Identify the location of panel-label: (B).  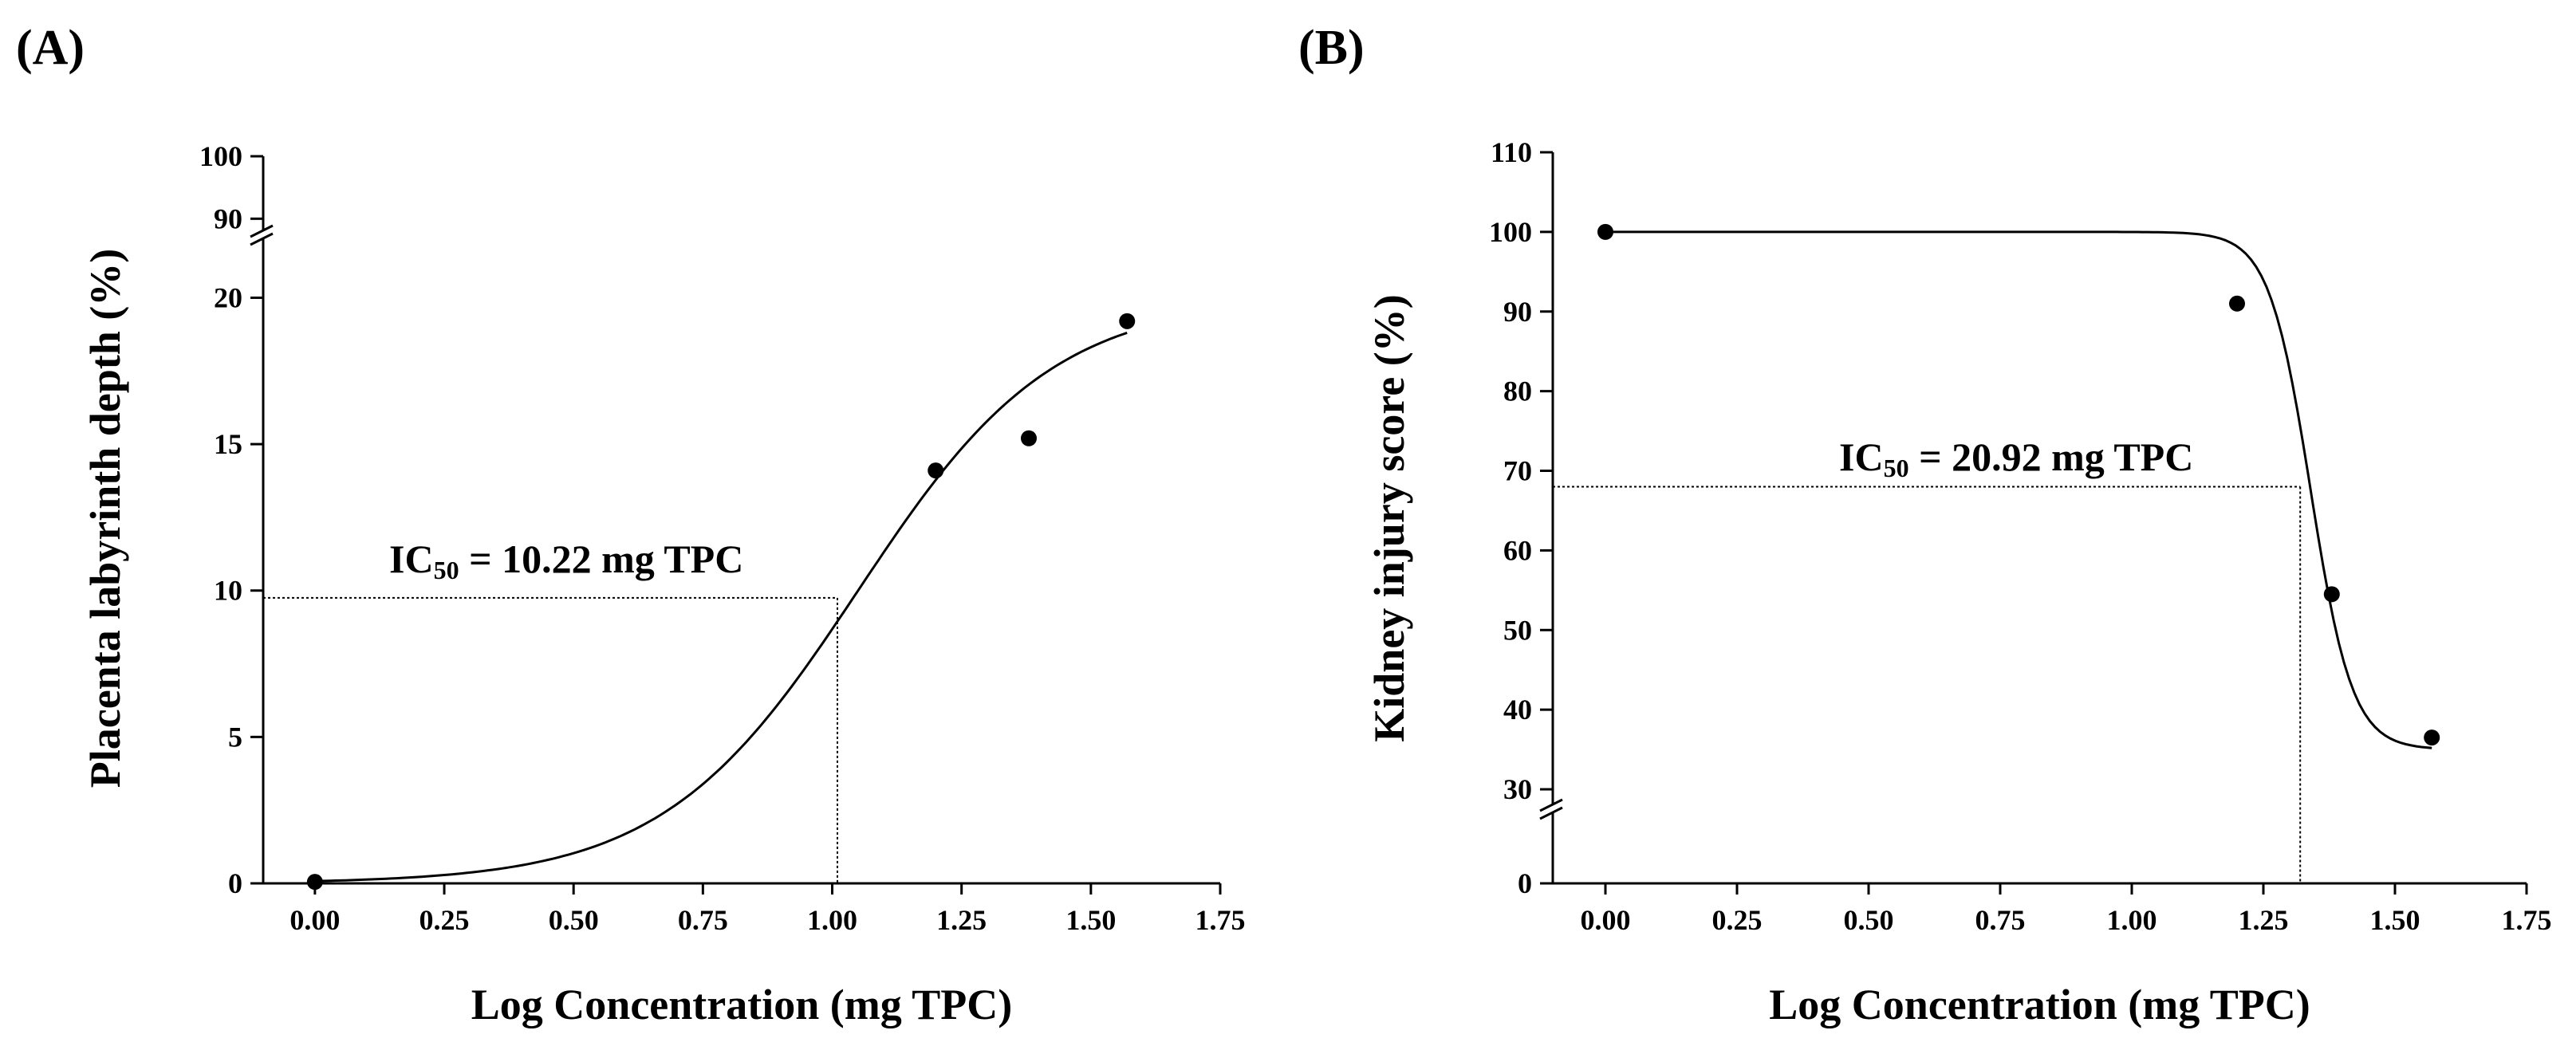
(1331, 48).